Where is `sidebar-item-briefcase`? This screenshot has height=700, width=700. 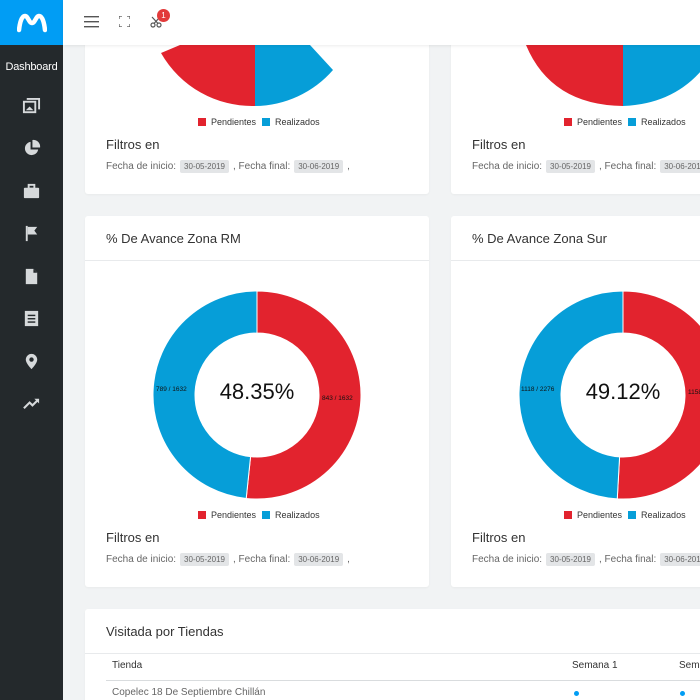
sidebar-item-briefcase is located at coordinates (31, 191).